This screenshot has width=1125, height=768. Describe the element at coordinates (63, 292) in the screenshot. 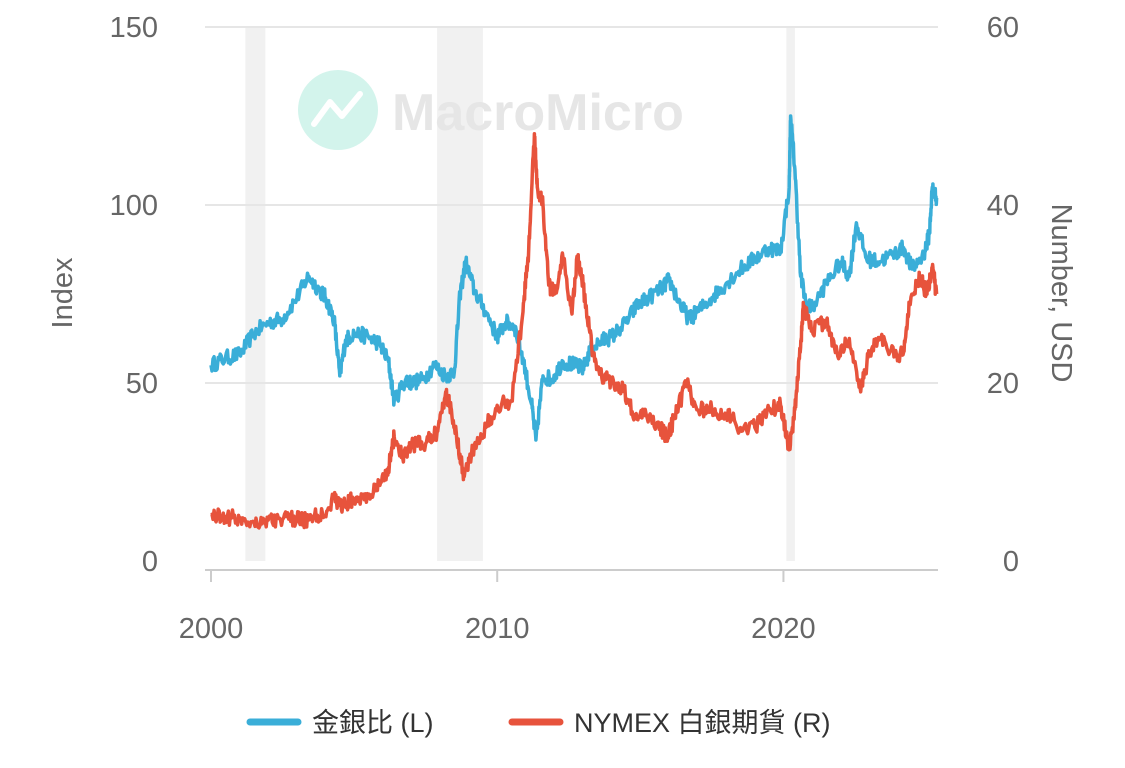

I see `left-axis-title: Index` at that location.